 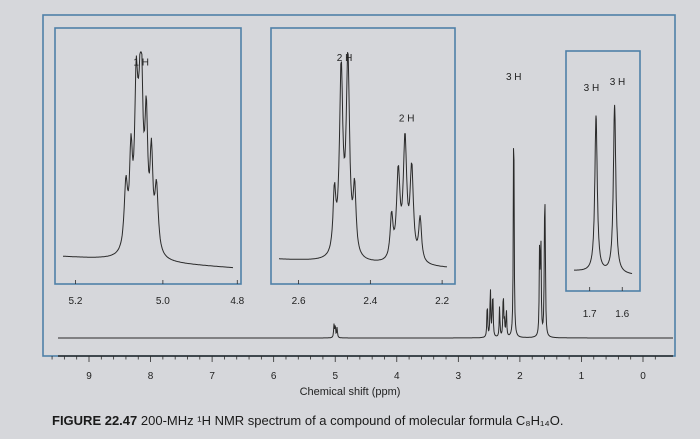 I want to click on x-tick-label: 5, so click(x=335, y=376).